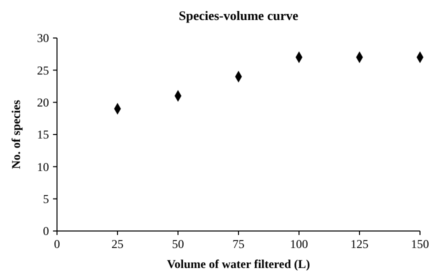 This screenshot has height=279, width=446. Describe the element at coordinates (118, 244) in the screenshot. I see `x-tick-label: 25` at that location.